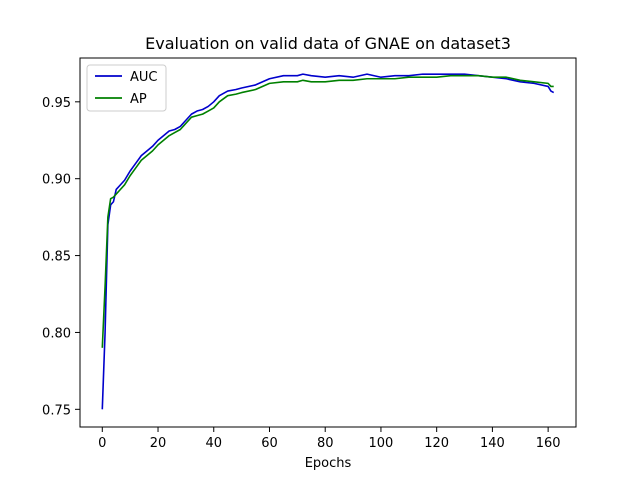 This screenshot has width=640, height=480. I want to click on x-tick-label: 120, so click(436, 443).